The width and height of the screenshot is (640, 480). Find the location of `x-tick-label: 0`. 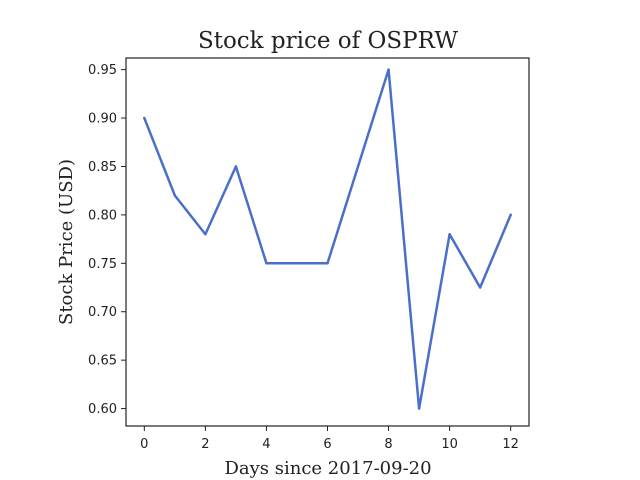

x-tick-label: 0 is located at coordinates (144, 444).